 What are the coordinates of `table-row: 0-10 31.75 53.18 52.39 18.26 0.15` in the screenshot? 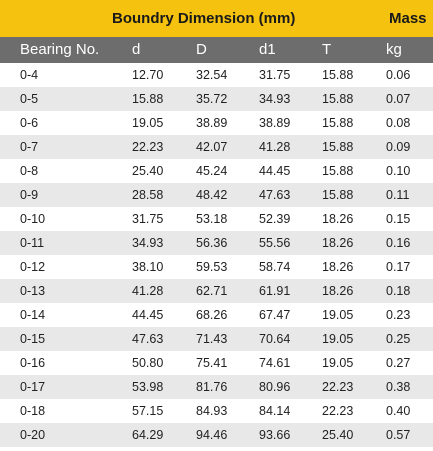 It's located at (216, 219).